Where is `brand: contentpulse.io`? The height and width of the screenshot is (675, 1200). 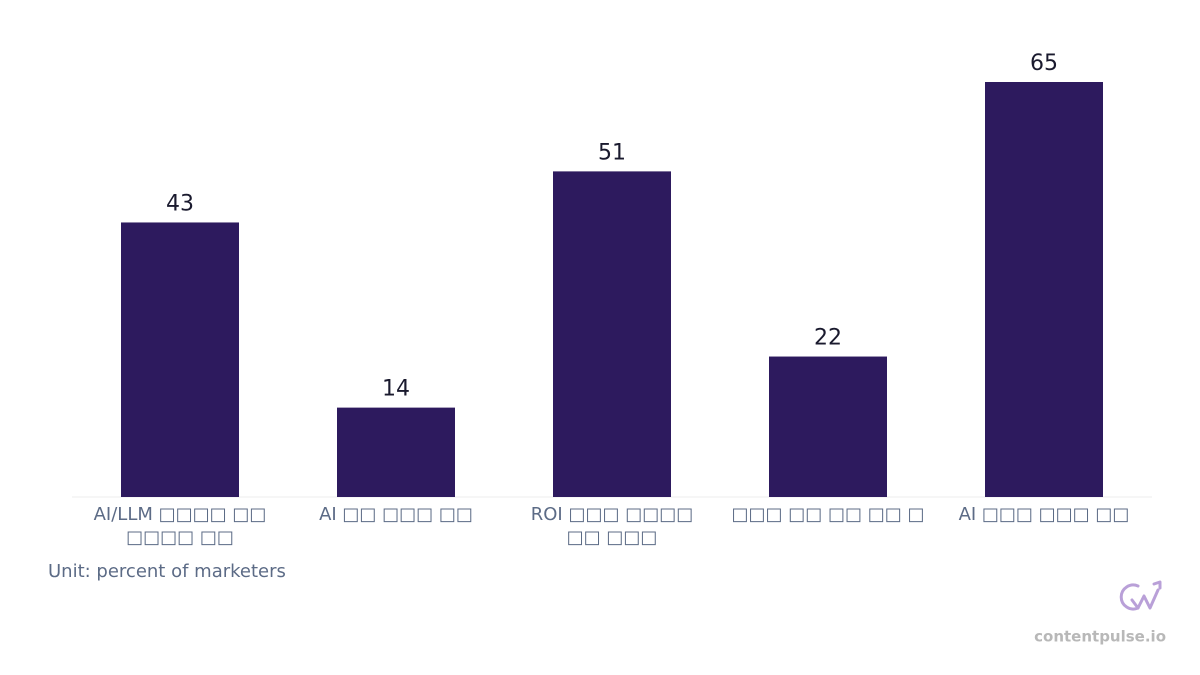
brand: contentpulse.io is located at coordinates (1100, 637).